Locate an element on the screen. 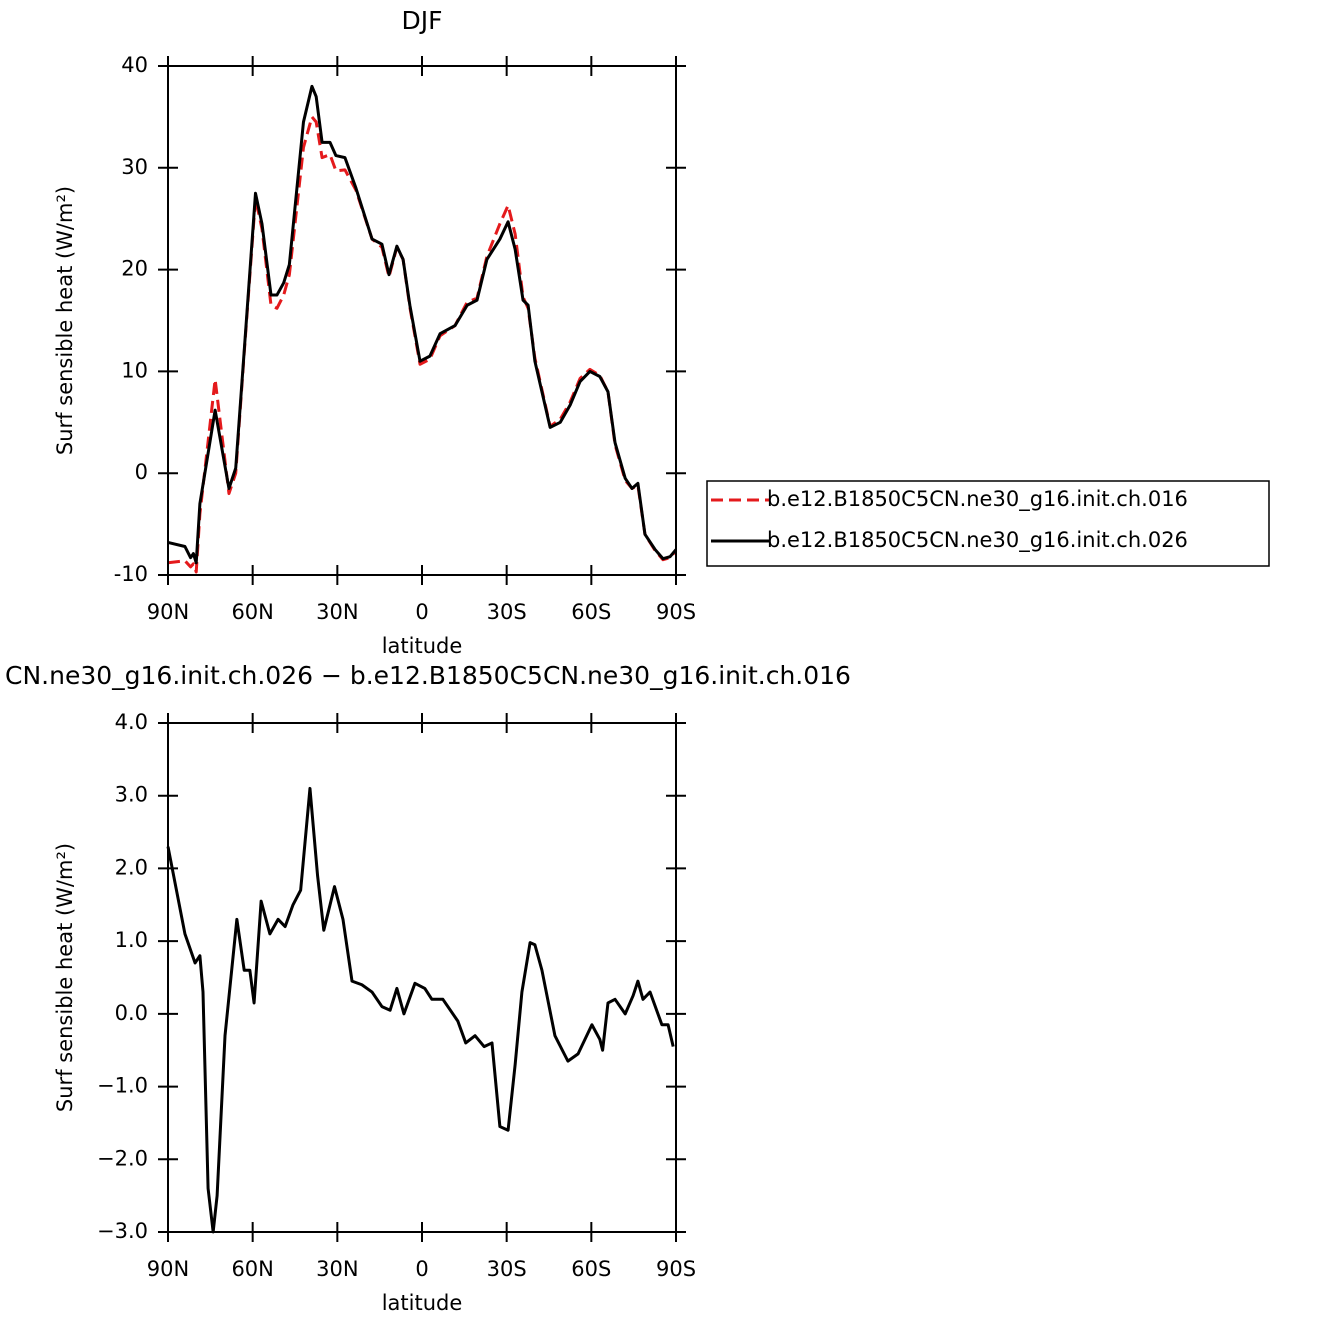 The width and height of the screenshot is (1322, 1325). y-tick-label: −3.0 is located at coordinates (122, 1231).